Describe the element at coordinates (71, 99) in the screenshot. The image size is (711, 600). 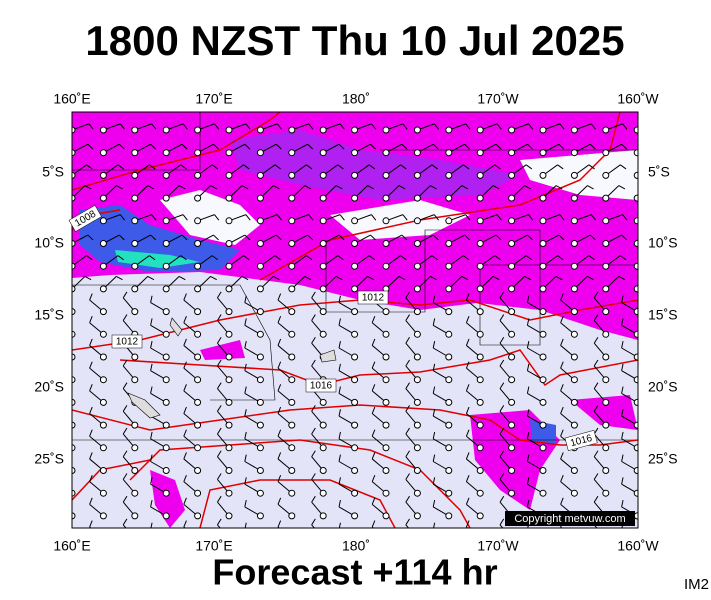
I see `lon-label: 160˚E` at that location.